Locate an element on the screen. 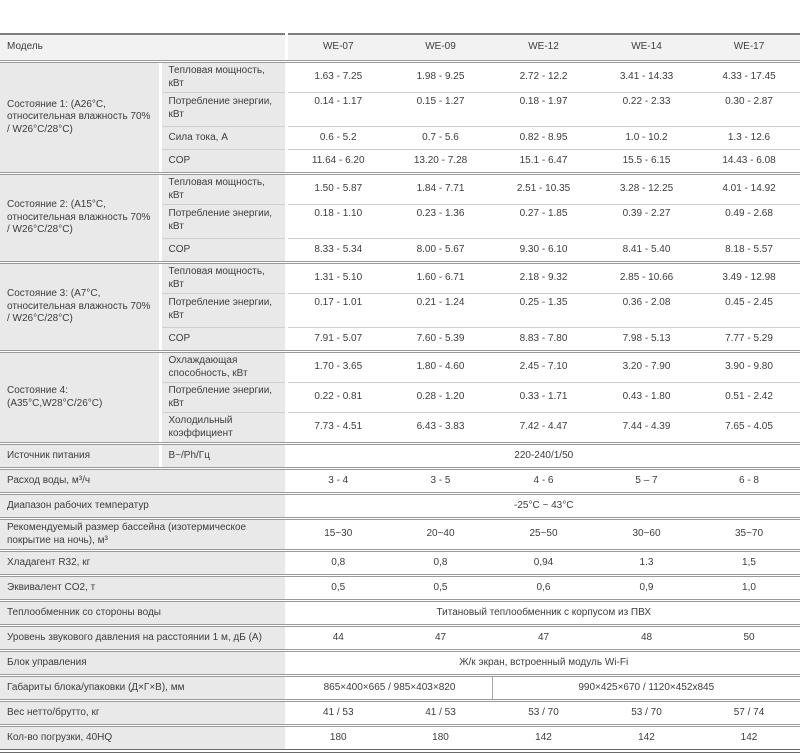 Image resolution: width=800 pixels, height=753 pixels. spec-label: Хладагент R32, кг is located at coordinates (144, 562).